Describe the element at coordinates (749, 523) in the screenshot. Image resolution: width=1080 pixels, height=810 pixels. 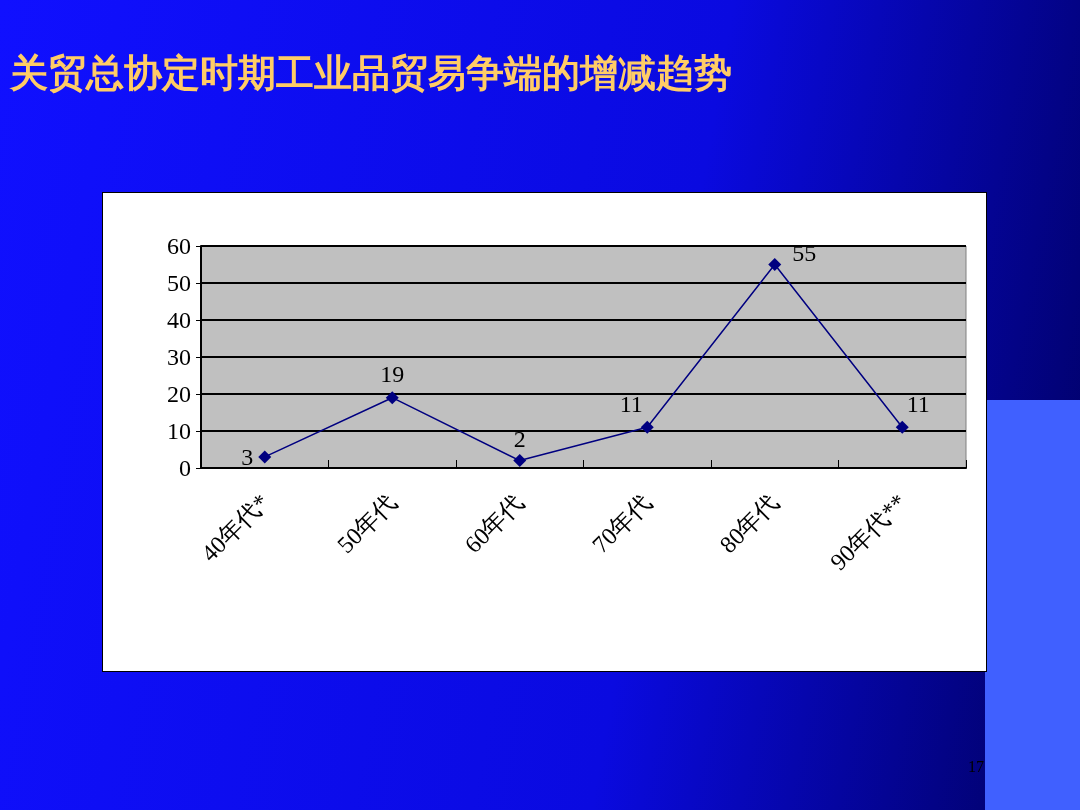
I see `x-tick-label: 80年代` at that location.